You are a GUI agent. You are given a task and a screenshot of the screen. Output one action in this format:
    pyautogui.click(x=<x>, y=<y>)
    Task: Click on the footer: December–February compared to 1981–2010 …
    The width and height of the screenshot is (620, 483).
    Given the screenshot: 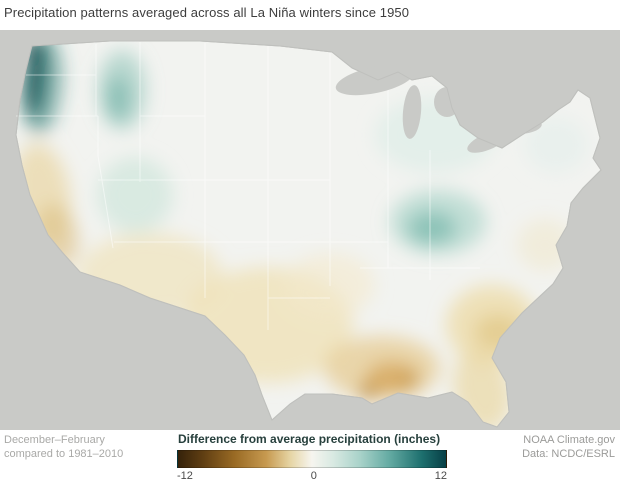 What is the action you would take?
    pyautogui.click(x=310, y=456)
    